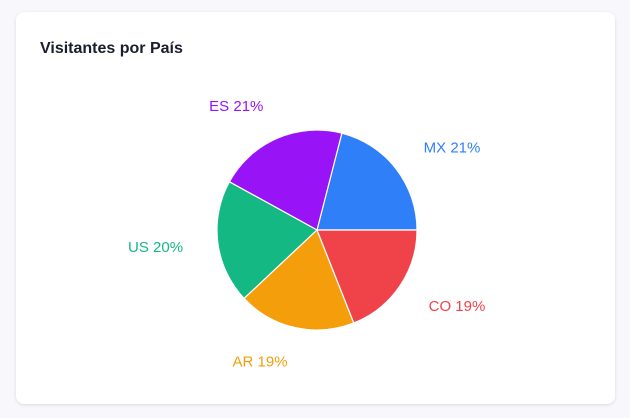 The image size is (630, 418). Describe the element at coordinates (260, 362) in the screenshot. I see `pie-label-ar: AR 19%` at that location.